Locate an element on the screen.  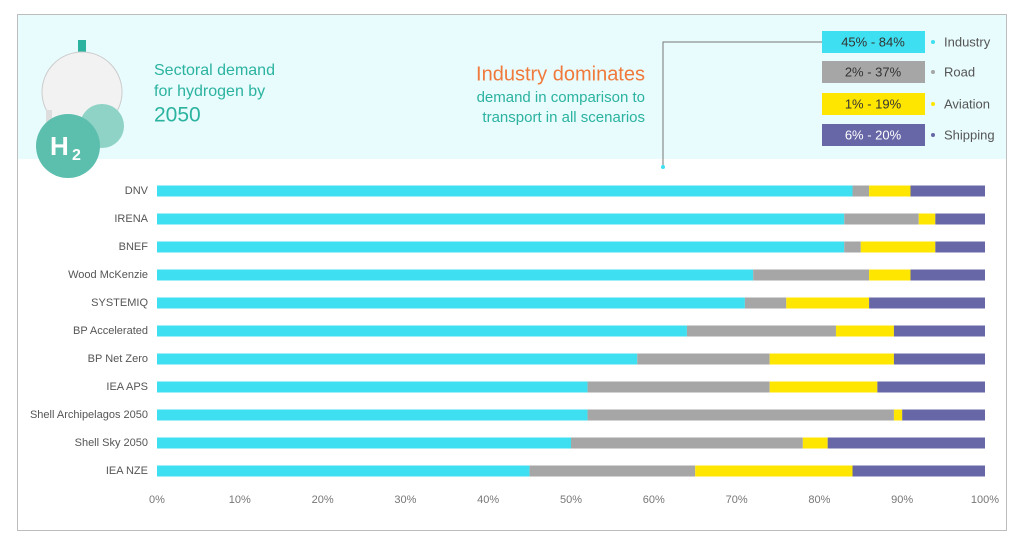
legend-range: 2% - 37% is located at coordinates (873, 71).